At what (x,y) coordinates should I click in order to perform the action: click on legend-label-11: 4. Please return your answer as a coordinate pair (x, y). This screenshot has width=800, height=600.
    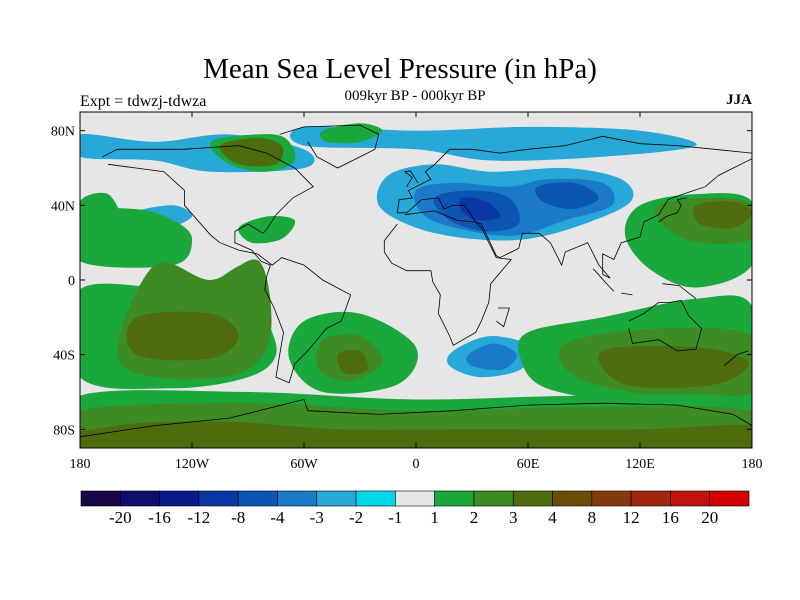
    Looking at the image, I should click on (552, 517).